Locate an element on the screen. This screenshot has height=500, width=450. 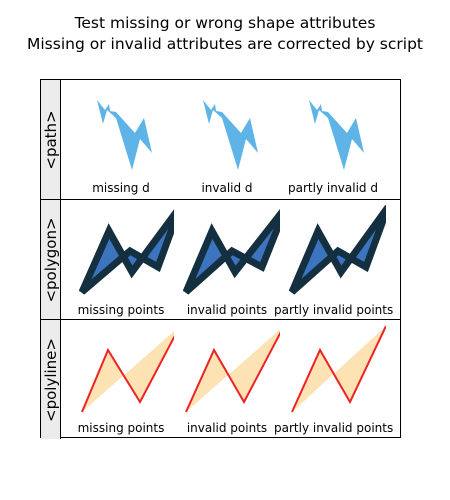
path-cell-label: missing d is located at coordinates (121, 188).